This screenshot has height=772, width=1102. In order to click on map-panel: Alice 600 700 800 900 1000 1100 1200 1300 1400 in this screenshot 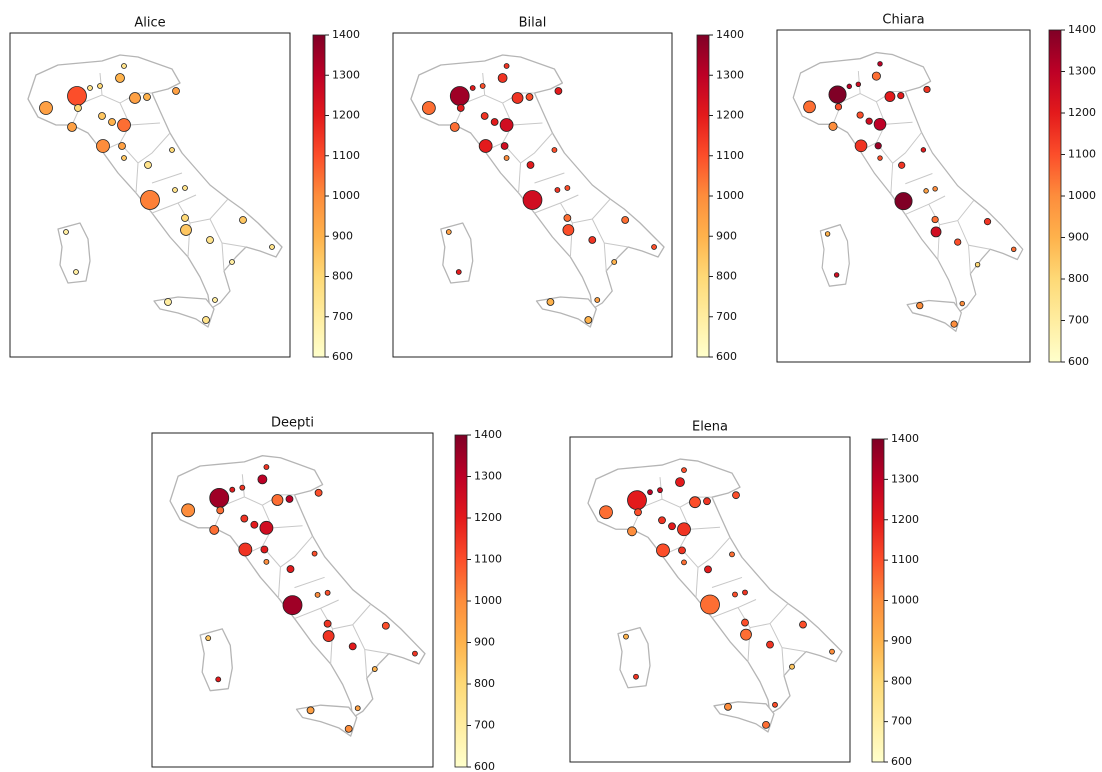, I will do `click(184, 189)`.